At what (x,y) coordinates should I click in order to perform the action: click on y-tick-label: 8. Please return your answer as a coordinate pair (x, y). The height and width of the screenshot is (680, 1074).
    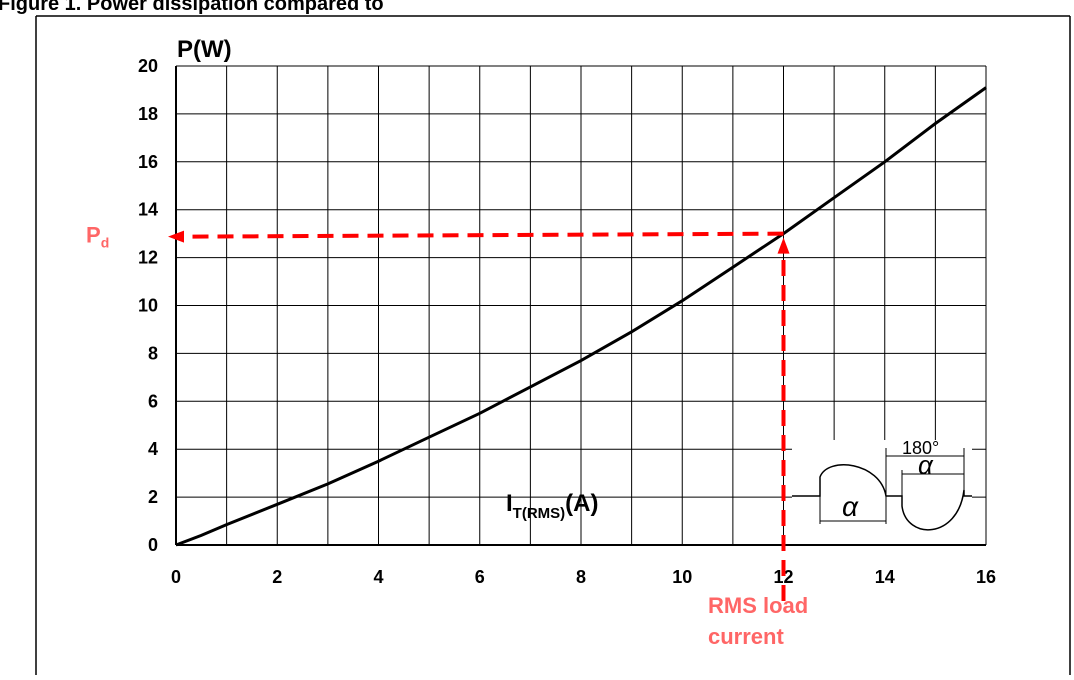
    Looking at the image, I should click on (153, 353).